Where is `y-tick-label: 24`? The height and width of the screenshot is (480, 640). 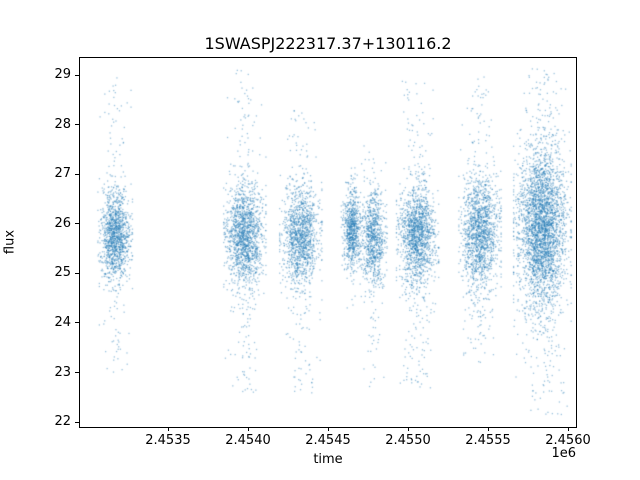 y-tick-label: 24 is located at coordinates (62, 322).